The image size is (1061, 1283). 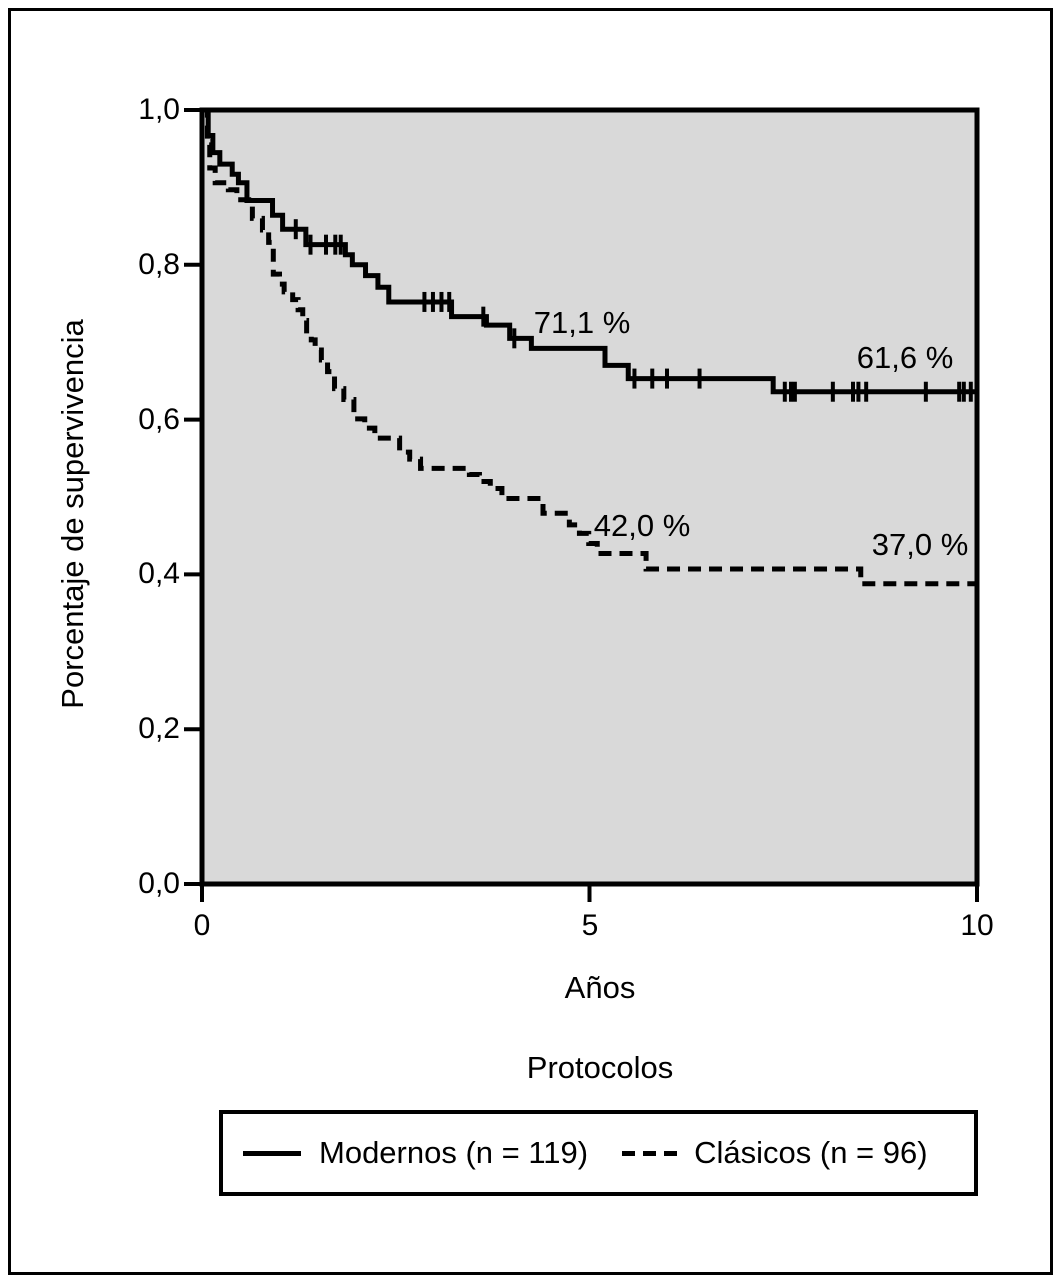 I want to click on annotation-clasicos-10yr: 37,0 %, so click(x=920, y=544).